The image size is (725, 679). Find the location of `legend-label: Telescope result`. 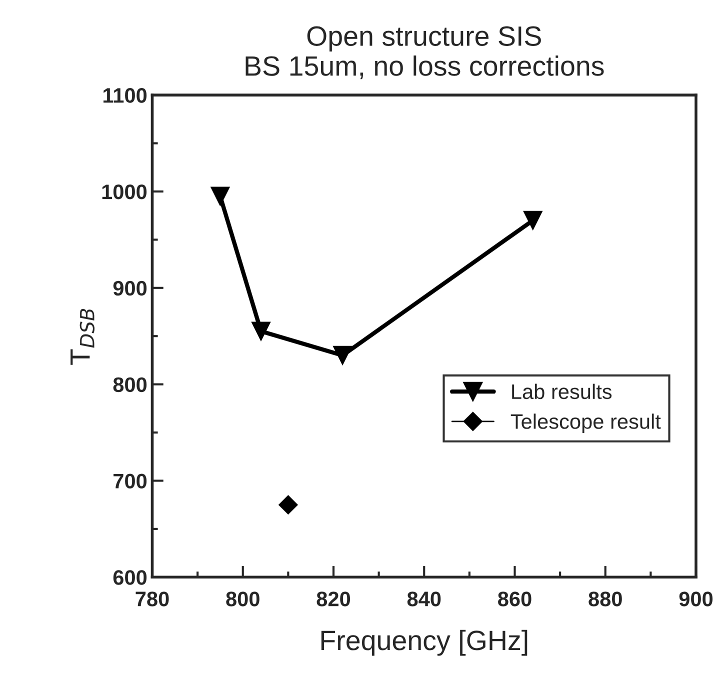

legend-label: Telescope result is located at coordinates (585, 424).